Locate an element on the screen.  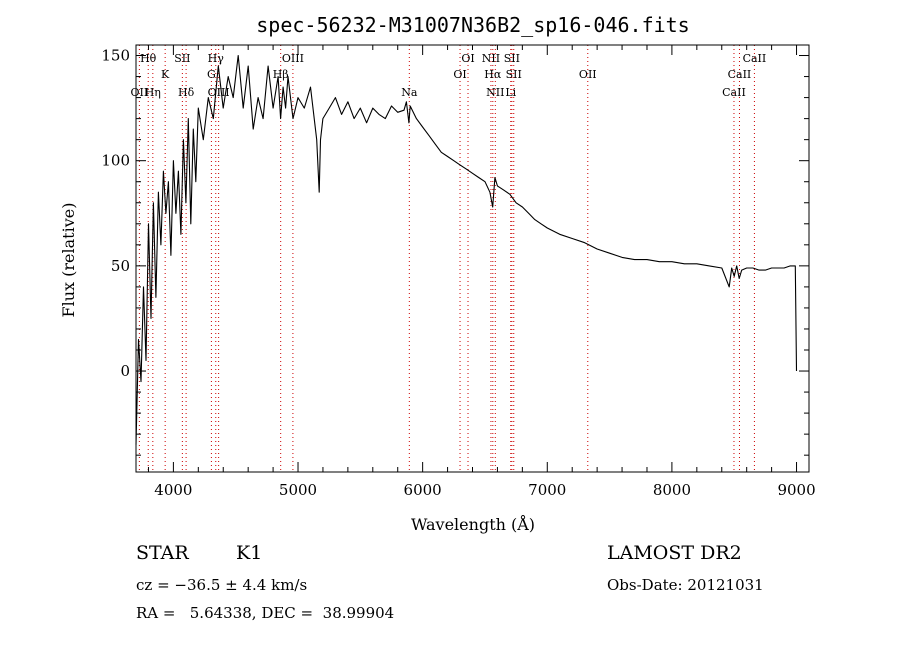
line-label-6: Hγ is located at coordinates (216, 58).